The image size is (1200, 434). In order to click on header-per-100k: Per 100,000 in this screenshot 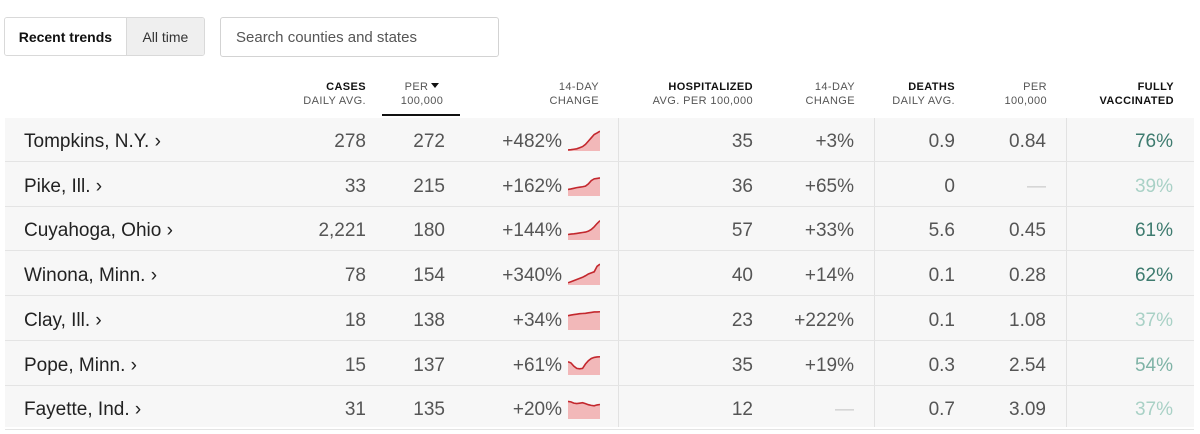, I will do `click(422, 94)`.